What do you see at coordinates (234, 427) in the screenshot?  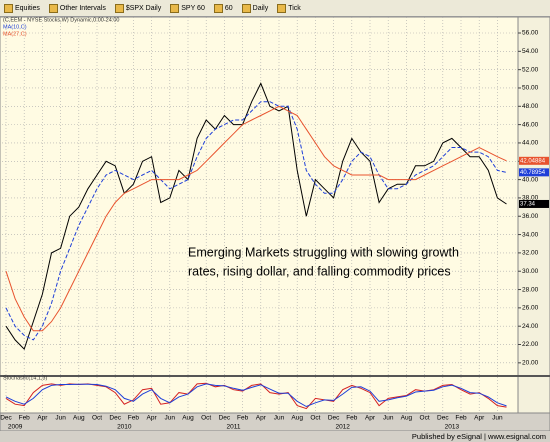 I see `x-year-label: 2011` at bounding box center [234, 427].